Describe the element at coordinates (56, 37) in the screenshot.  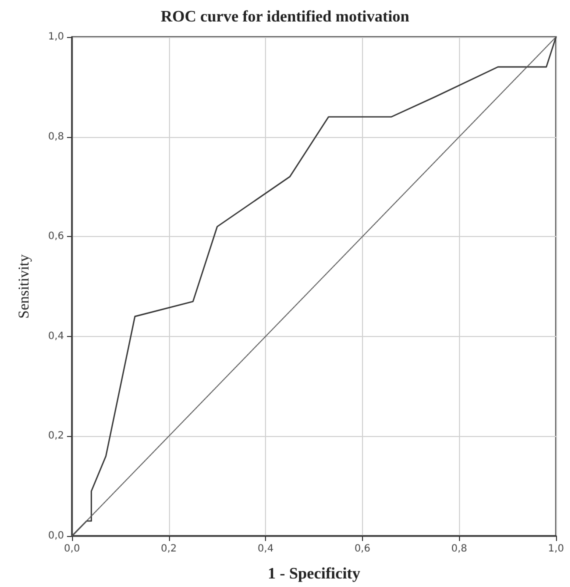
I see `y-tick-label: 1,0` at that location.